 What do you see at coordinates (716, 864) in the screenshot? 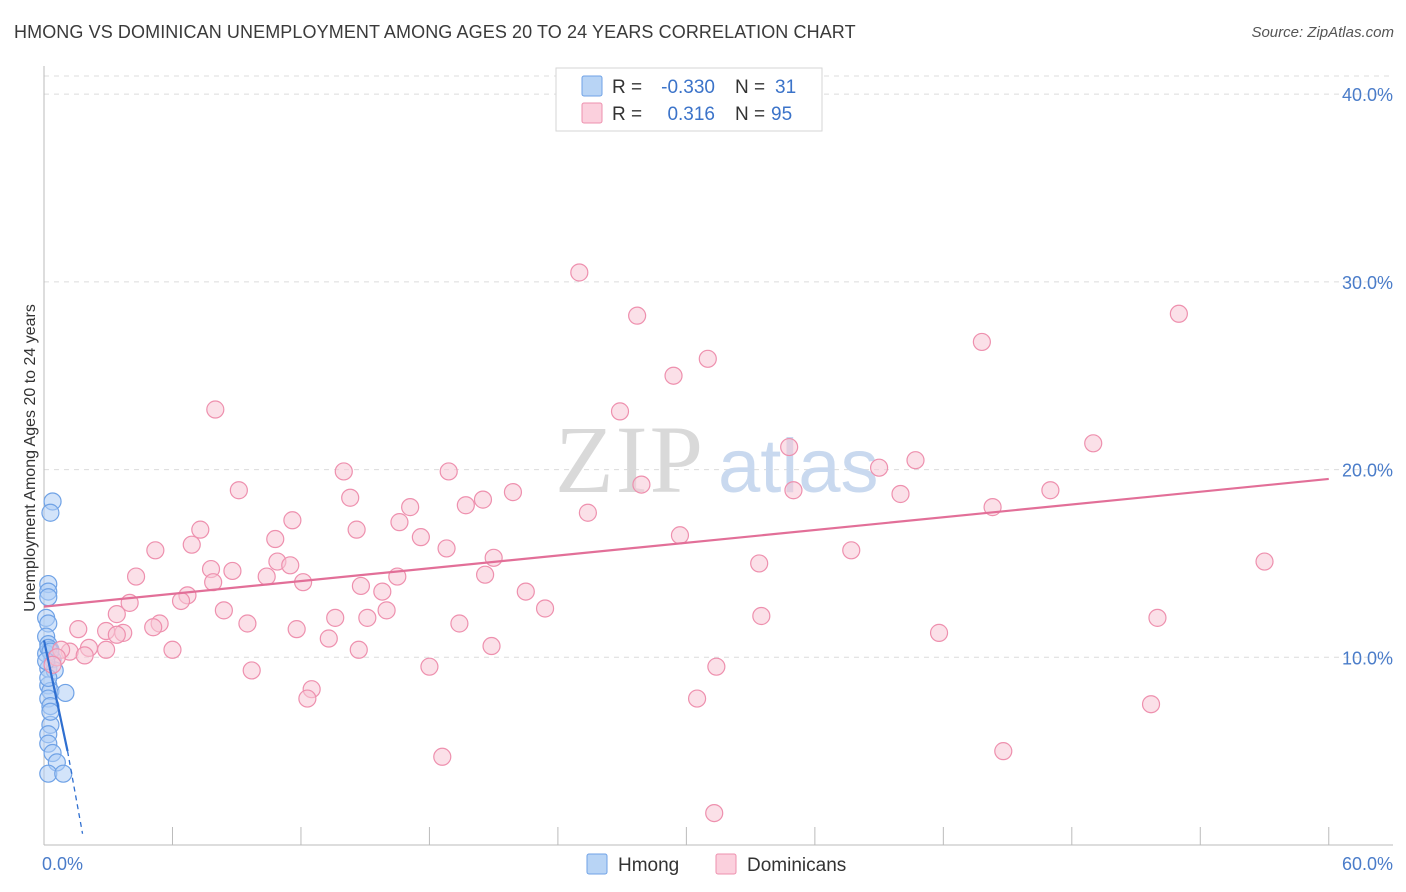
I see `series-legend: Hmong Dominicans` at bounding box center [716, 864].